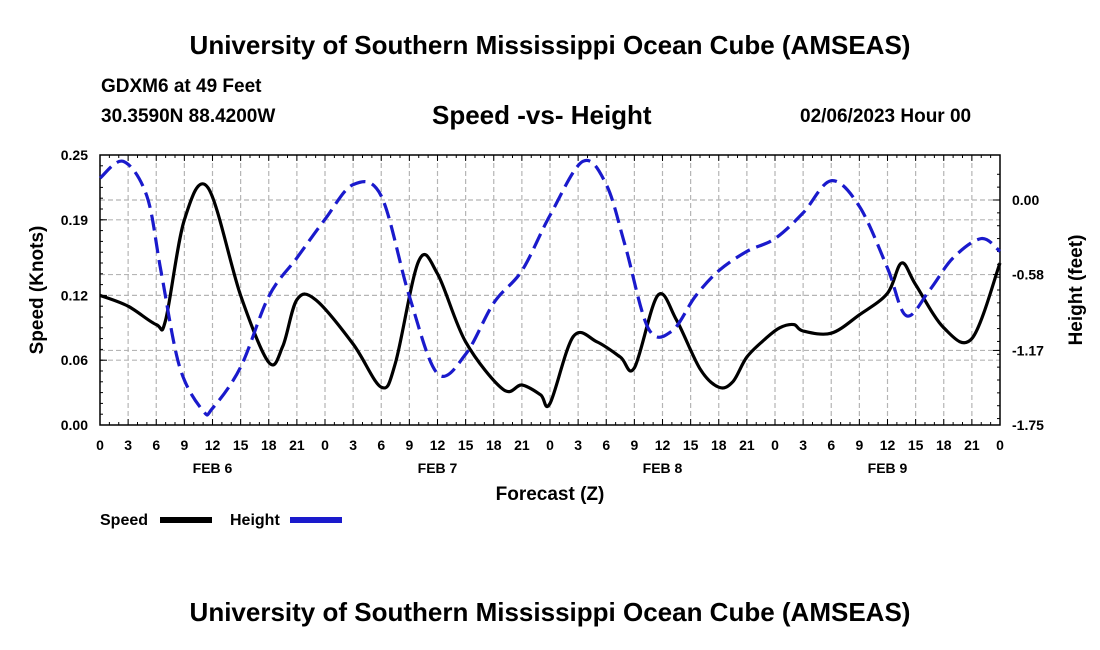 Image resolution: width=1100 pixels, height=650 pixels. Describe the element at coordinates (888, 468) in the screenshot. I see `day-label: FEB 9` at that location.